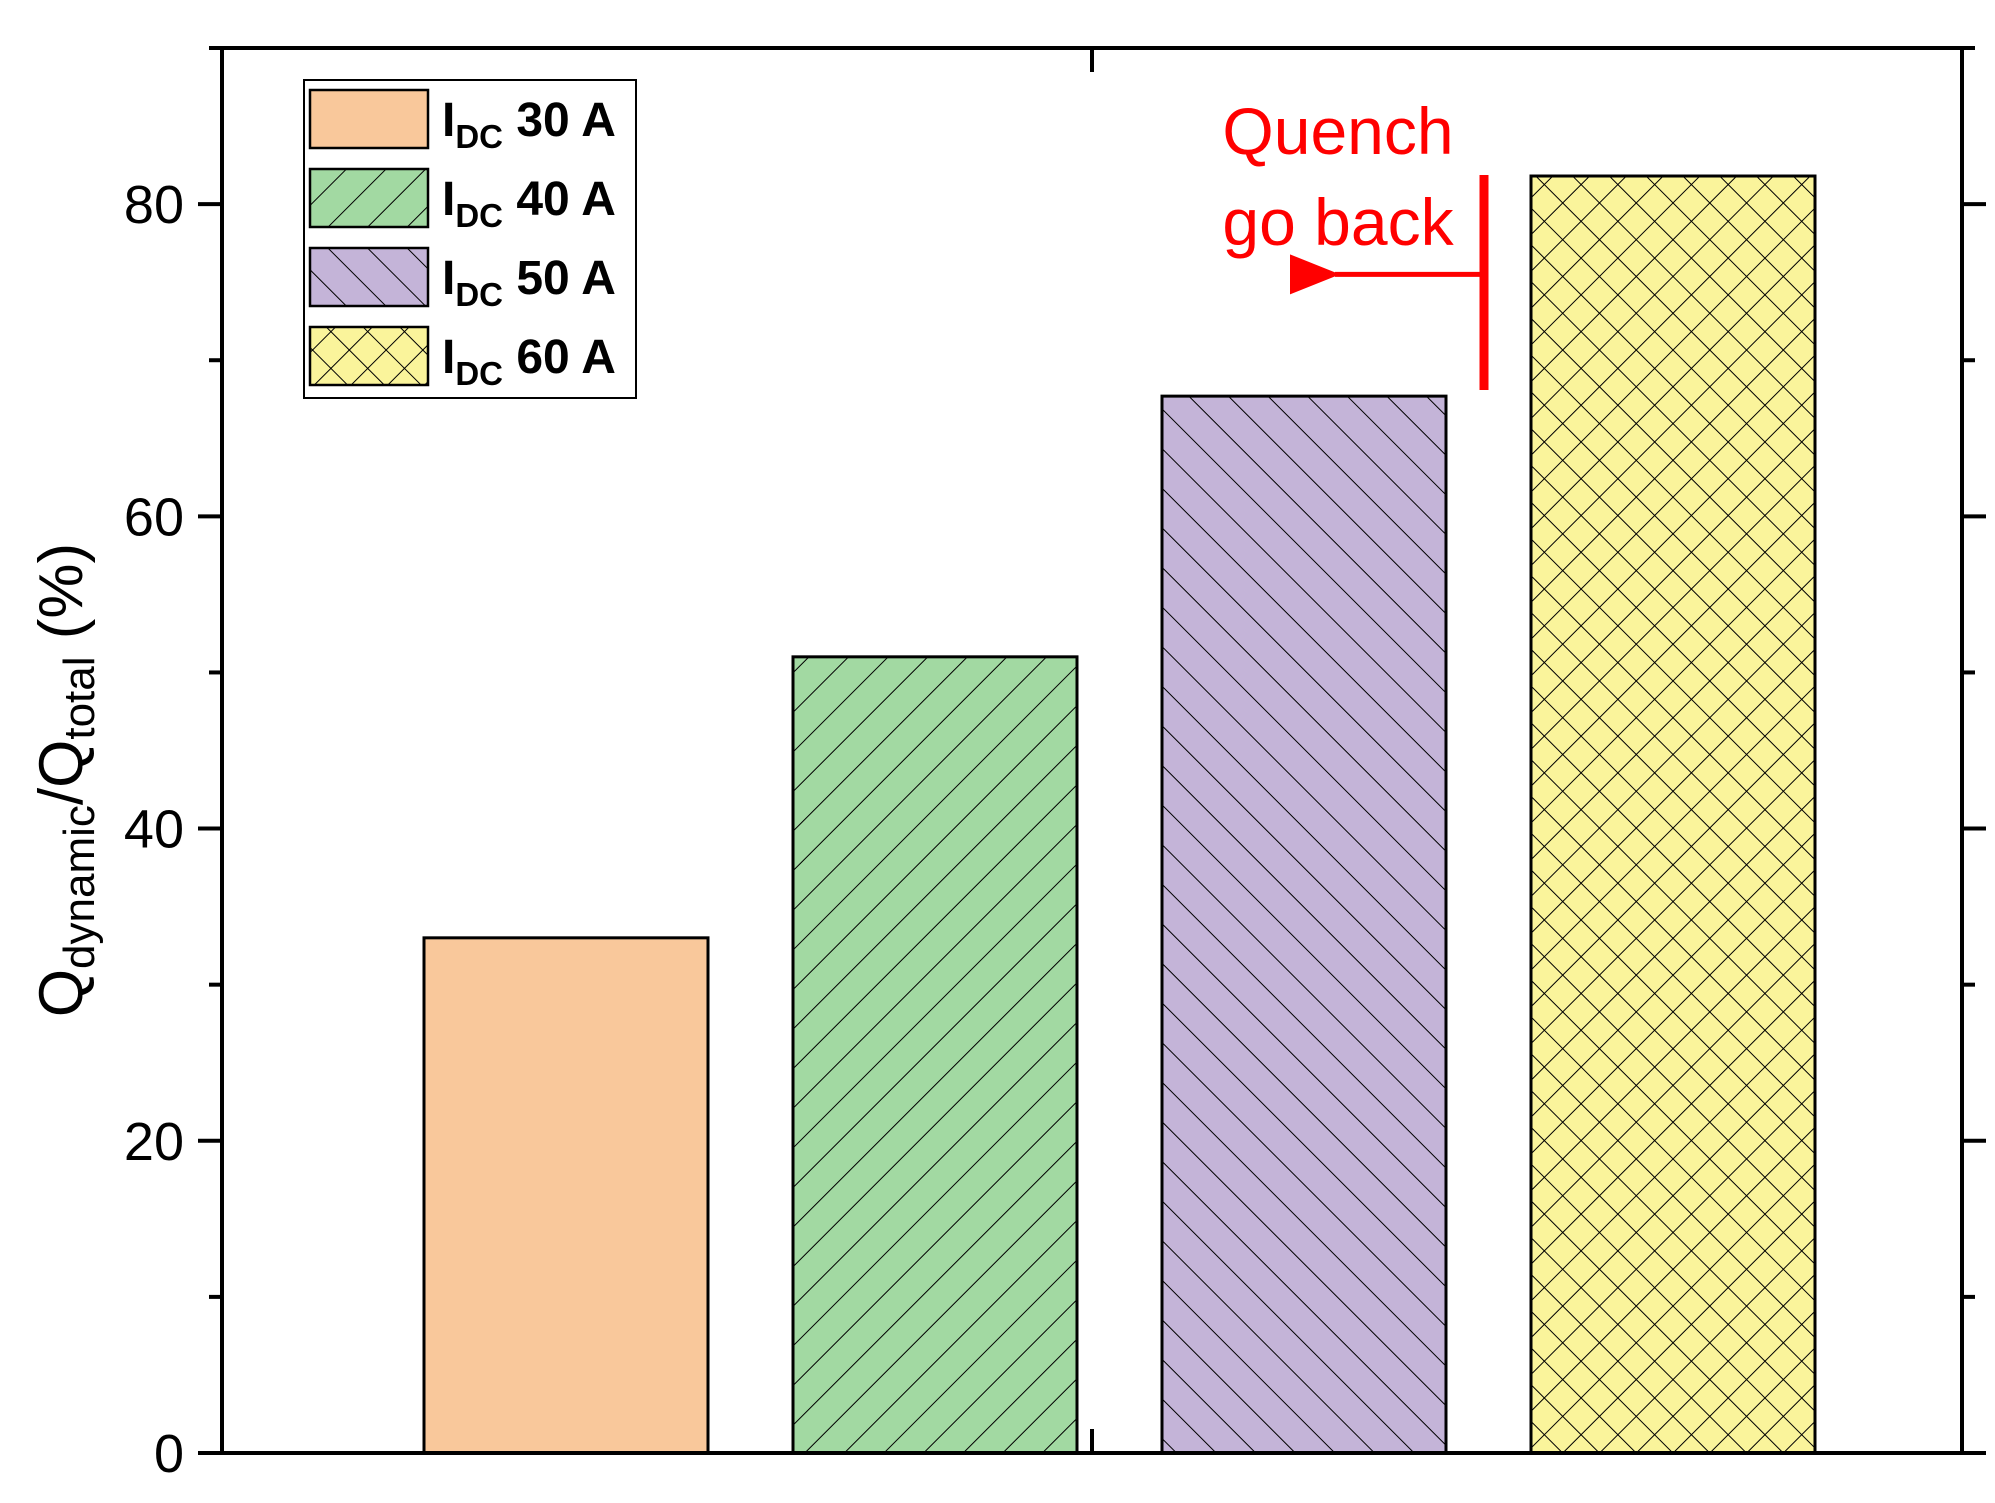  Describe the element at coordinates (154, 517) in the screenshot. I see `y-tick-label: 60` at that location.